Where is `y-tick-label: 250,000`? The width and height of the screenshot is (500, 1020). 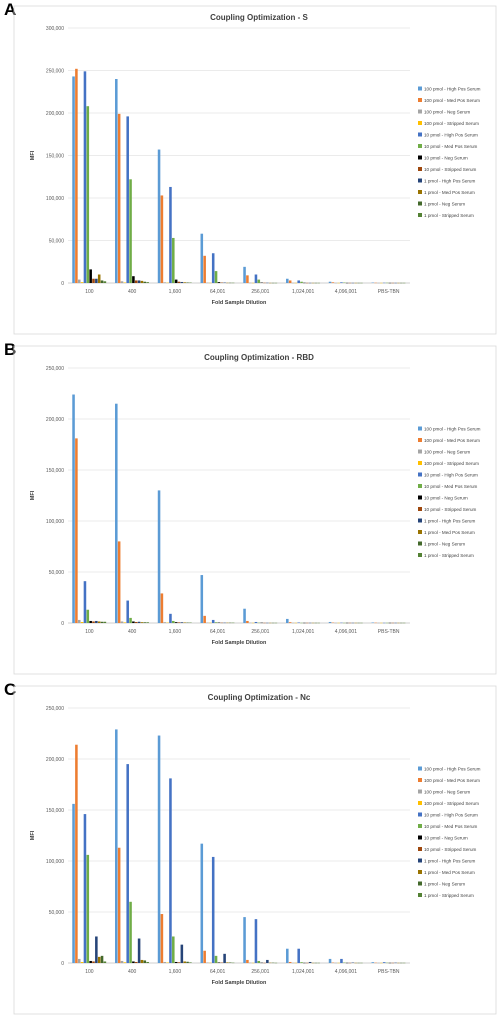 y-tick-label: 250,000 is located at coordinates (55, 369).